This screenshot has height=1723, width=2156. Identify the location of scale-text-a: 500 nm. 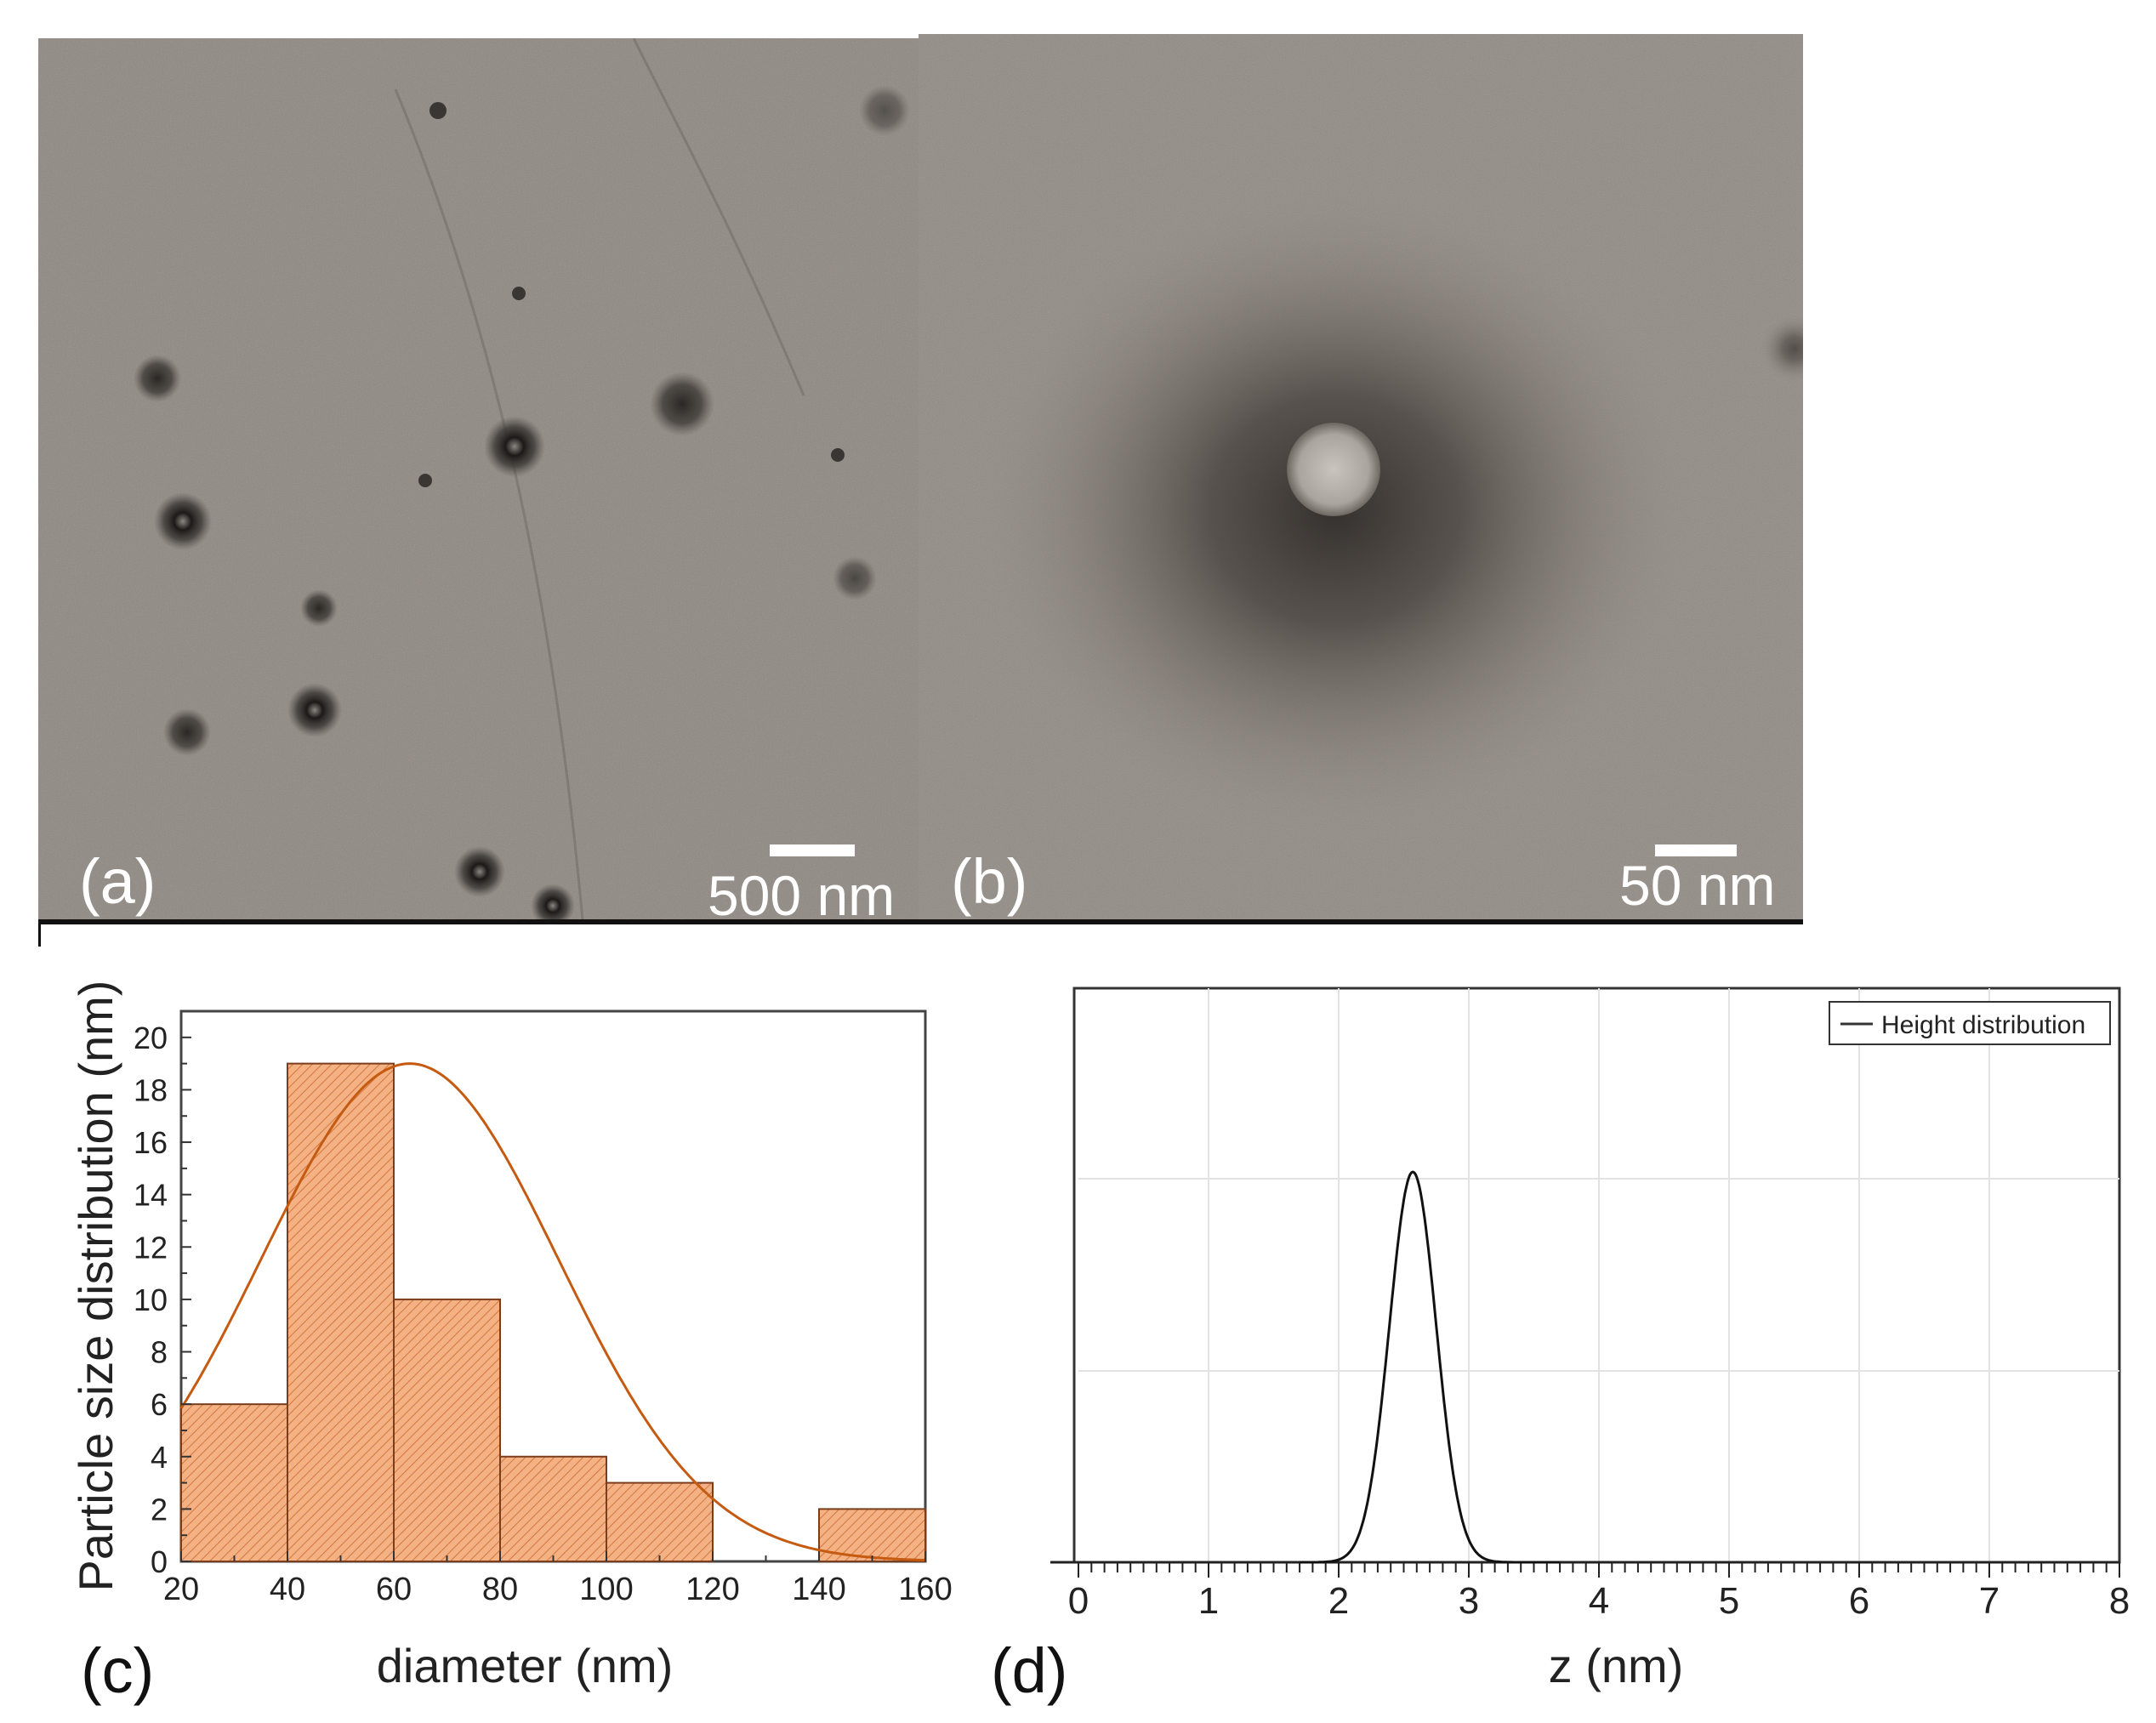
(802, 892).